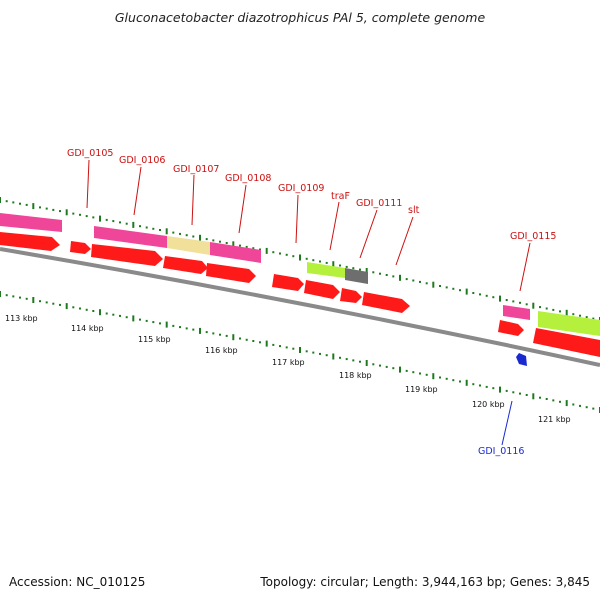  What do you see at coordinates (21, 318) in the screenshot?
I see `scale-label: 113 kbp` at bounding box center [21, 318].